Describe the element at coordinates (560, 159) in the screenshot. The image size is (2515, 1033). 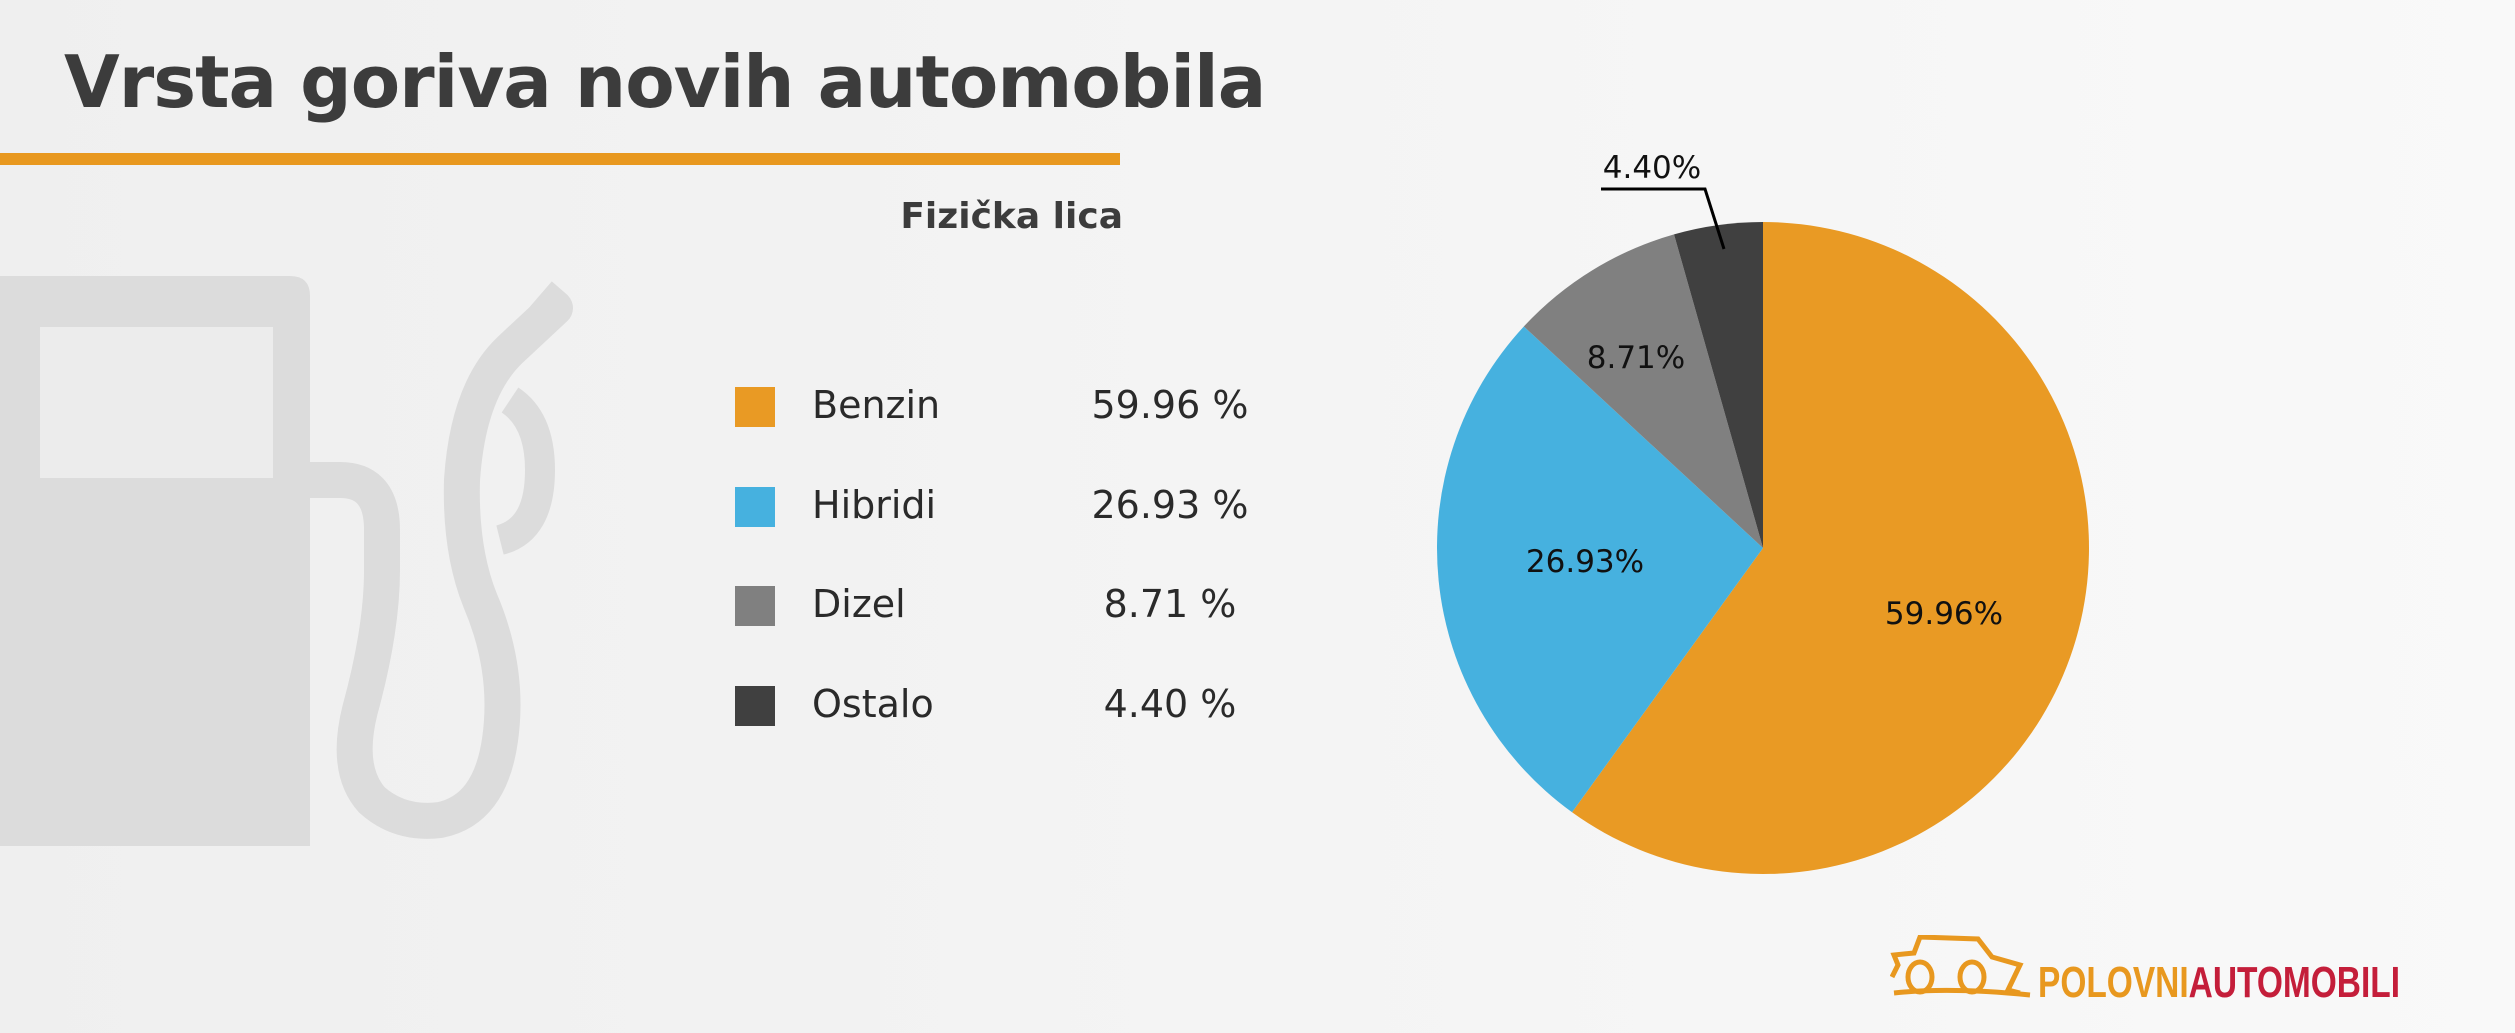
I see `title-underline` at that location.